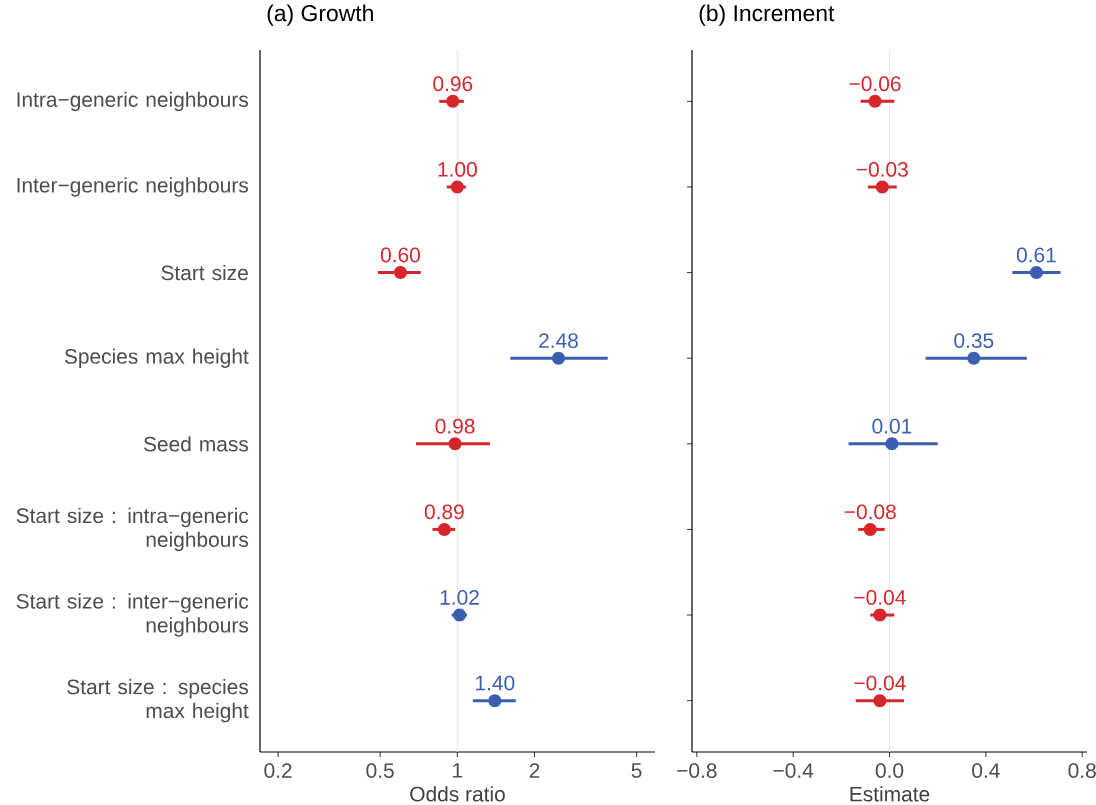 This screenshot has height=805, width=1096. What do you see at coordinates (156, 358) in the screenshot?
I see `y-tick-label: Species max height` at bounding box center [156, 358].